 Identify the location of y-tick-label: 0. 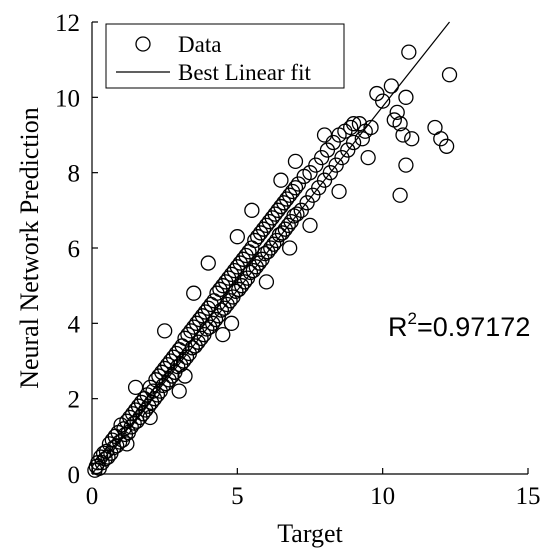
(74, 475).